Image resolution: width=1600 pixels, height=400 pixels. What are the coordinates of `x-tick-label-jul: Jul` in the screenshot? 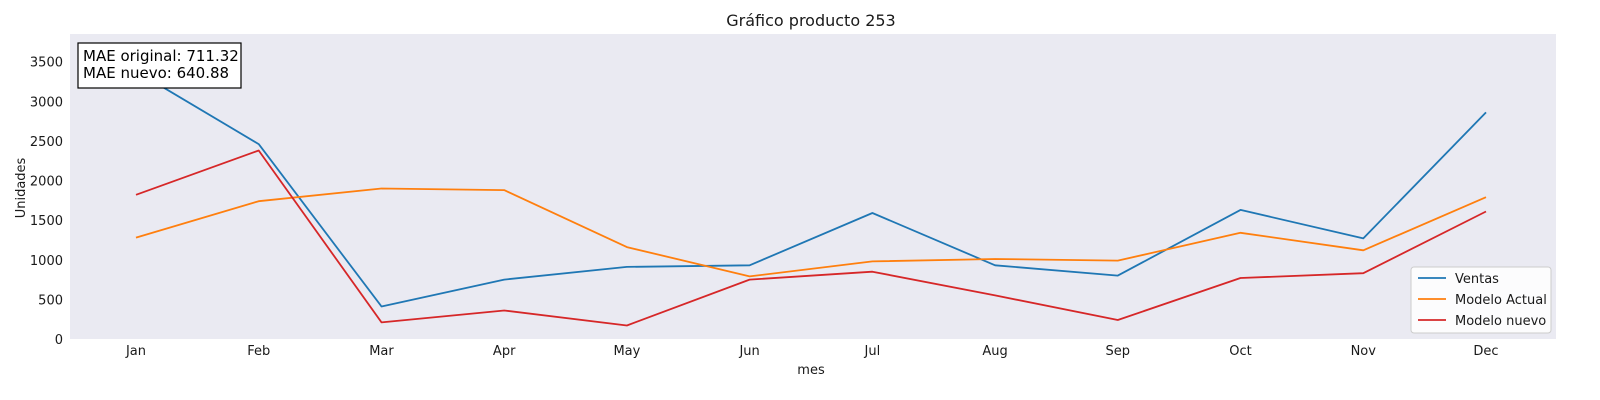 It's located at (872, 351).